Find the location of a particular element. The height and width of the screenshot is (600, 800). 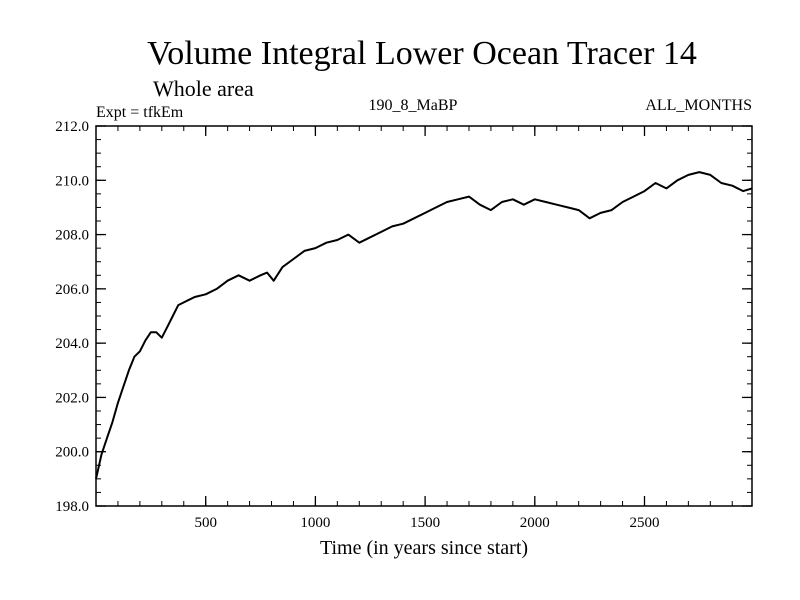

experiment-label: Expt = tfkEm is located at coordinates (140, 112).